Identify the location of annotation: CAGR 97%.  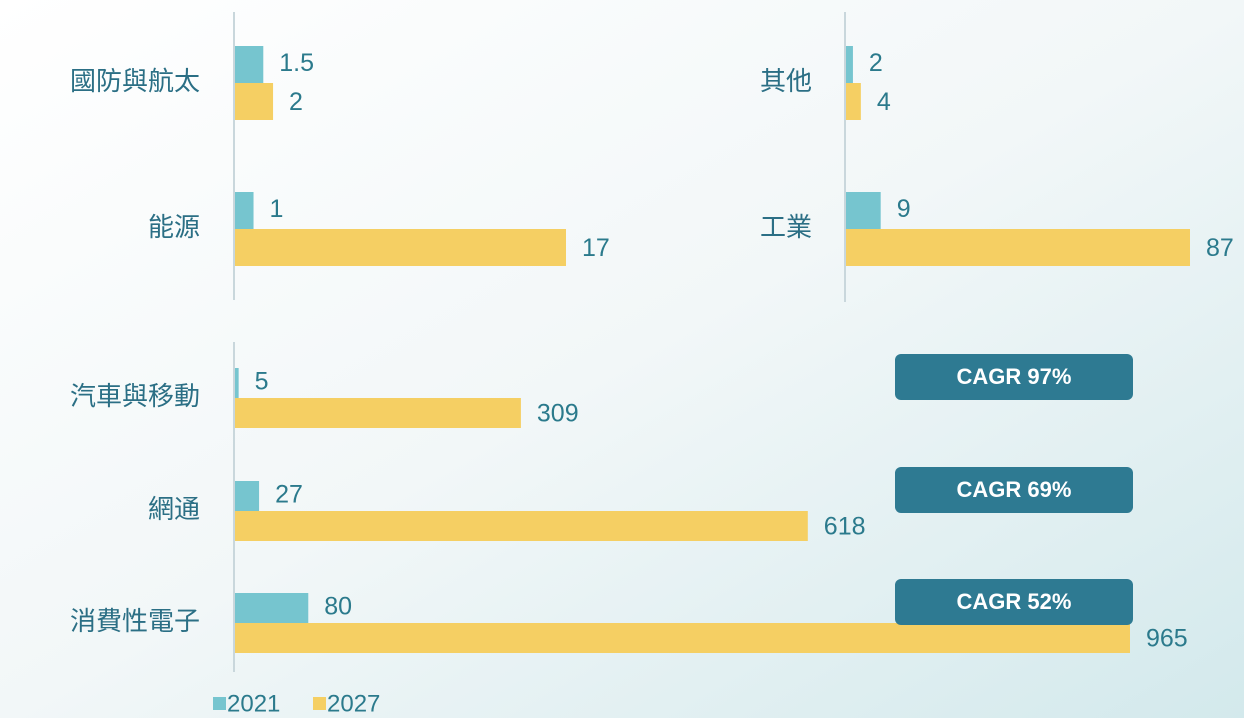
(1014, 376).